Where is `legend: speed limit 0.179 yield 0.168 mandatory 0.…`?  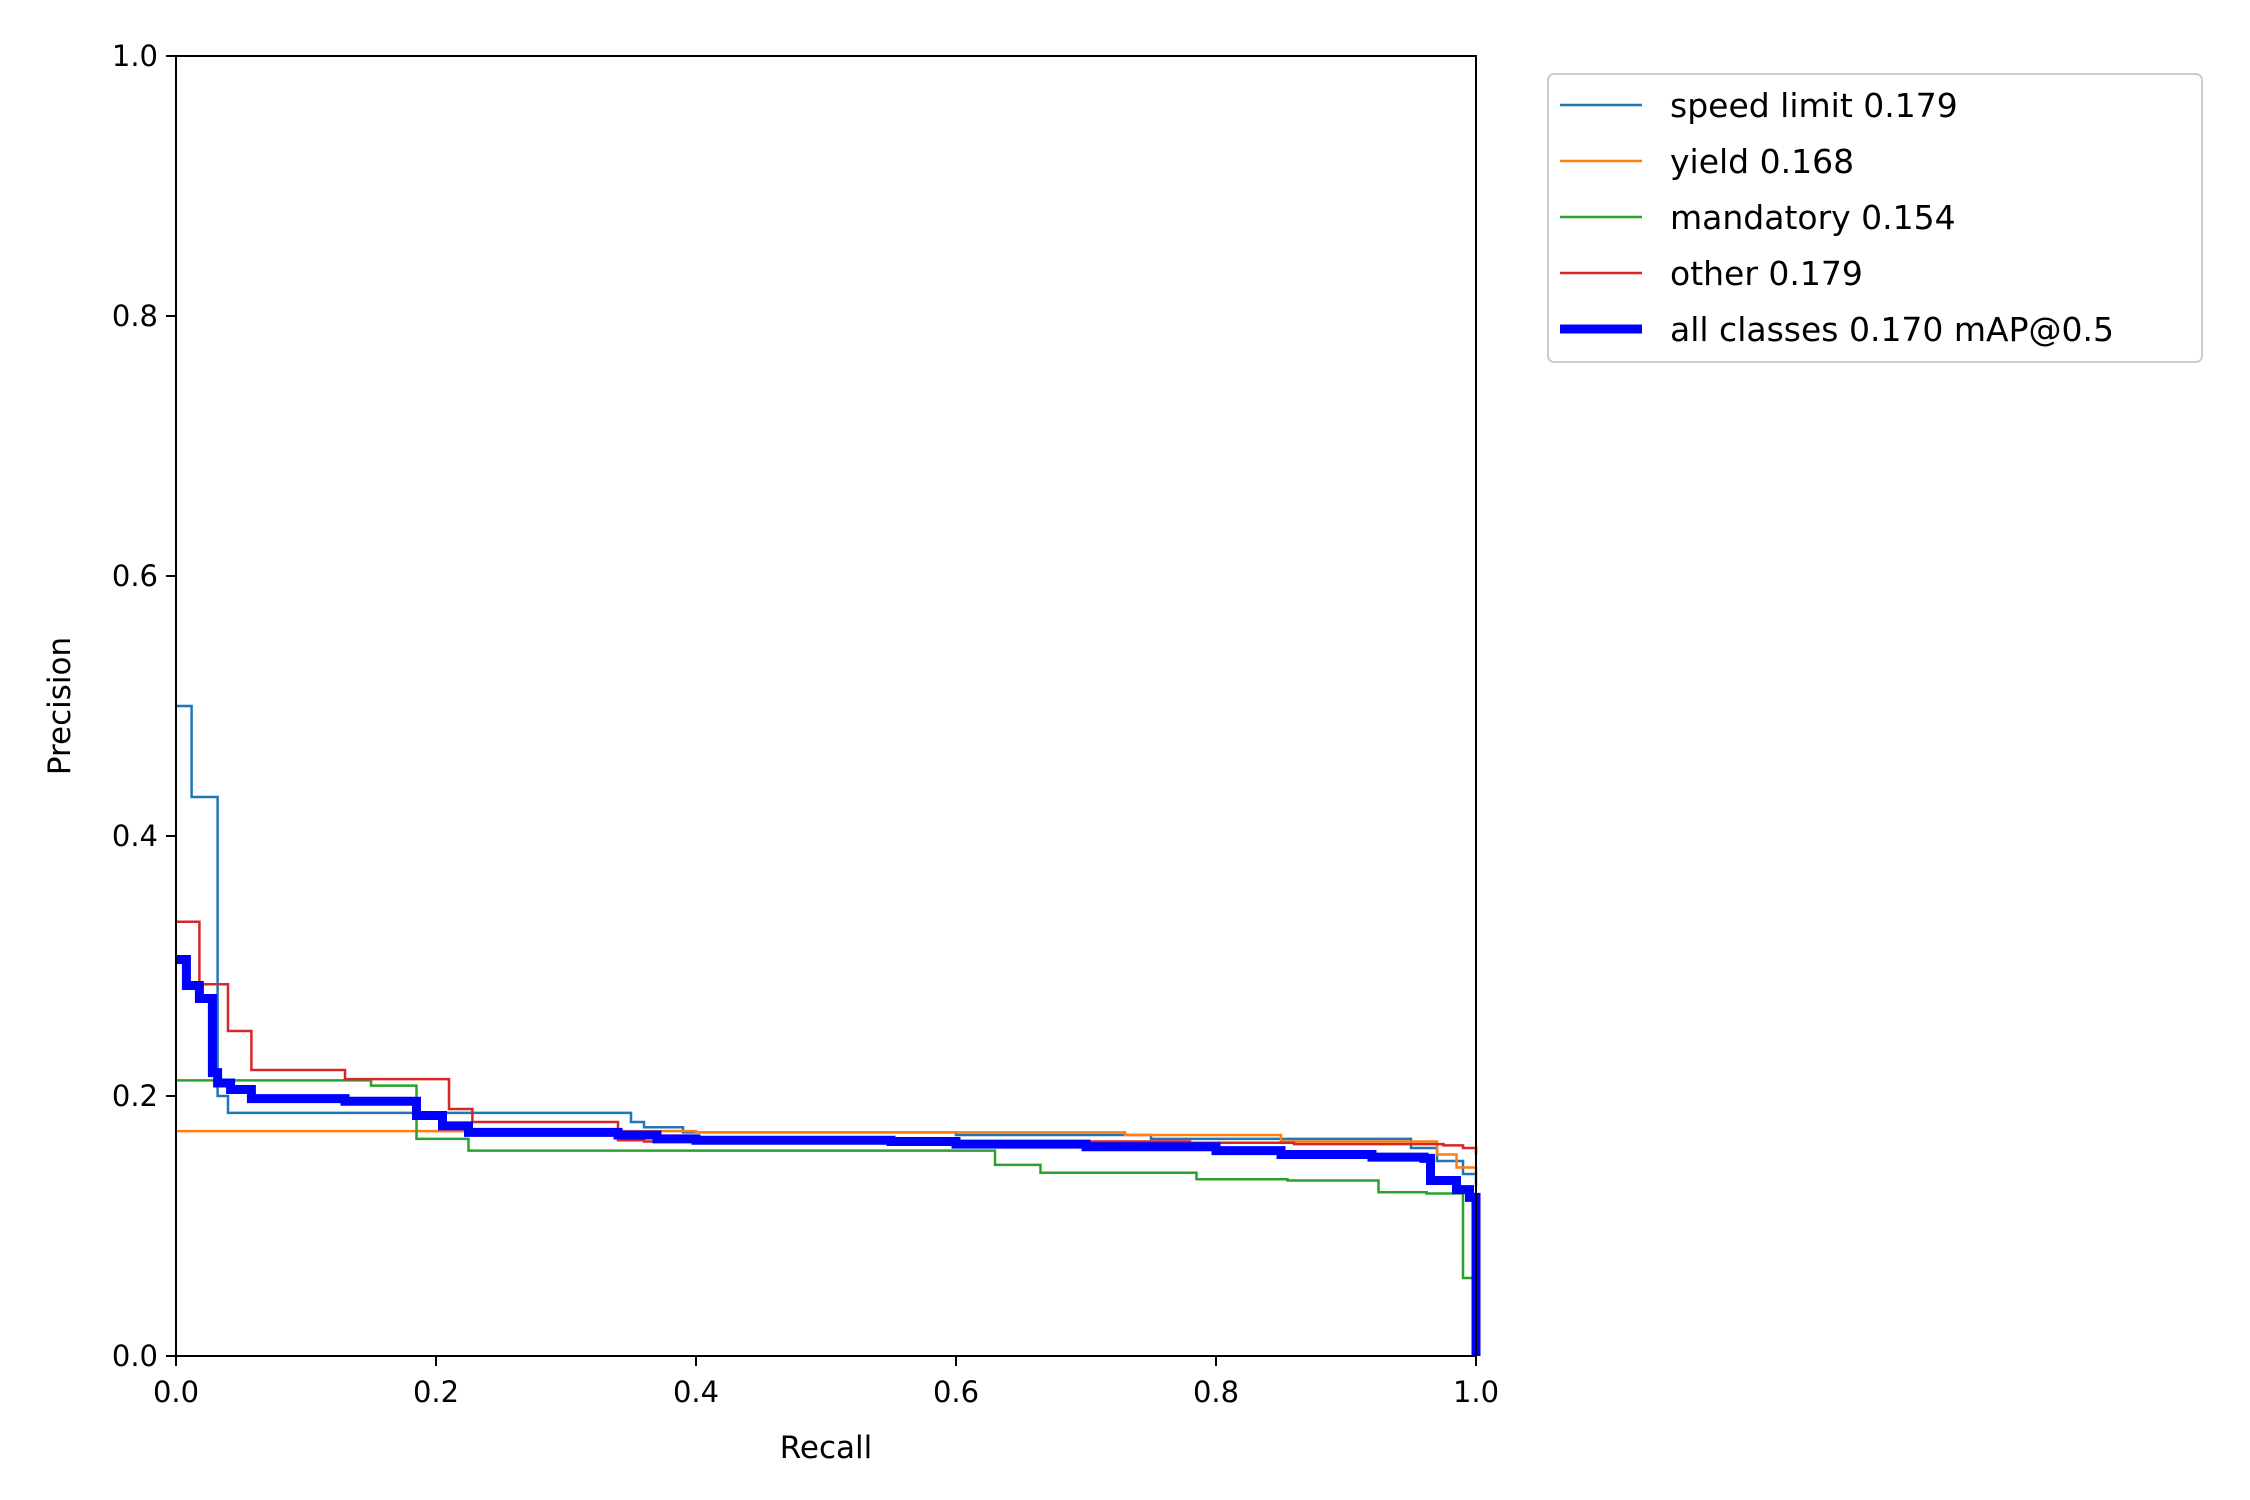
legend: speed limit 0.179 yield 0.168 mandatory 0.… is located at coordinates (1875, 218).